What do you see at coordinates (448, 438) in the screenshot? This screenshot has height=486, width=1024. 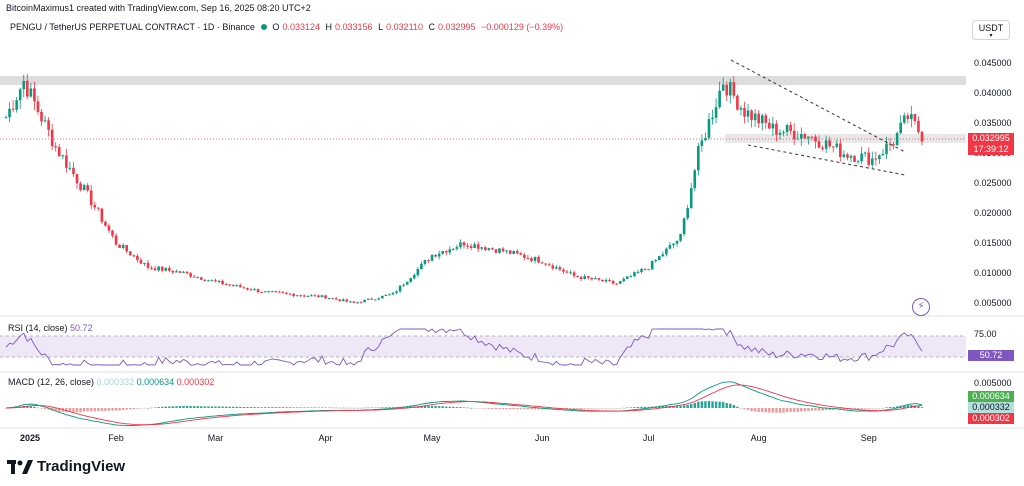 I see `time-axis: 2025 Feb Mar Apr May Jun Jul Aug Sep` at bounding box center [448, 438].